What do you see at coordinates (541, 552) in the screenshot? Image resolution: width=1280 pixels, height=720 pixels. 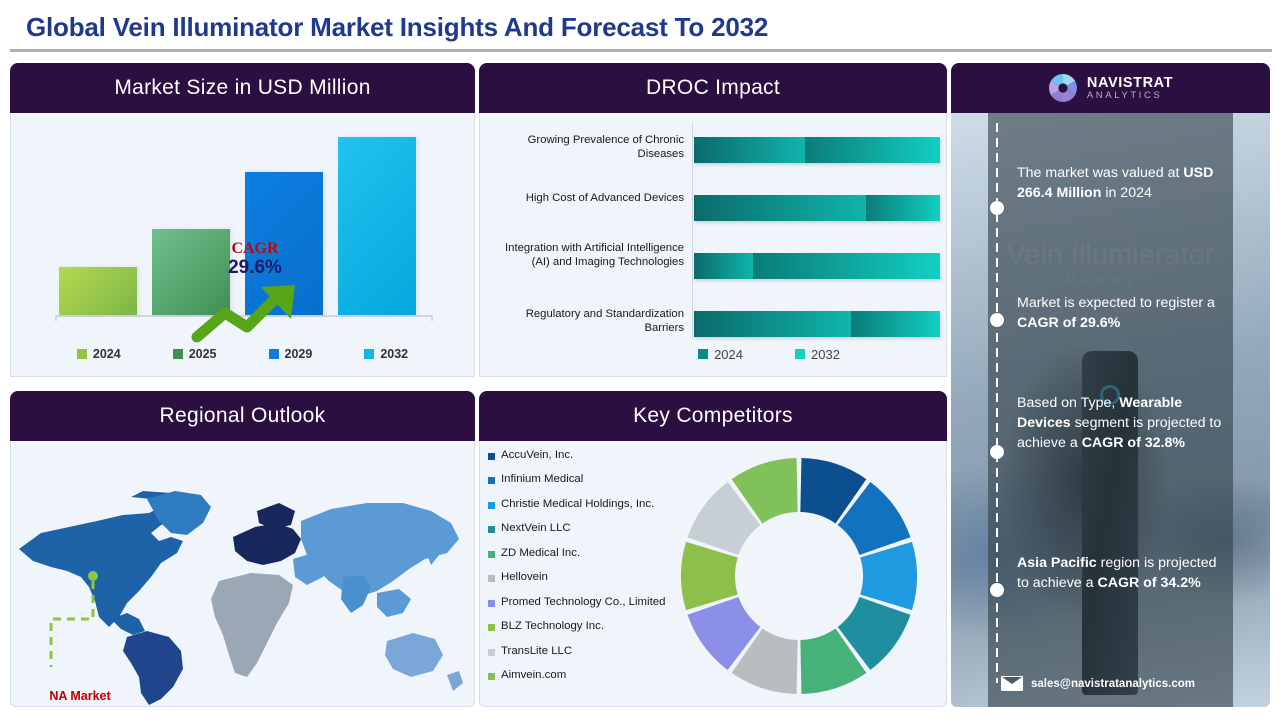 I see `competitor-legend-label: ZD Medical Inc.` at bounding box center [541, 552].